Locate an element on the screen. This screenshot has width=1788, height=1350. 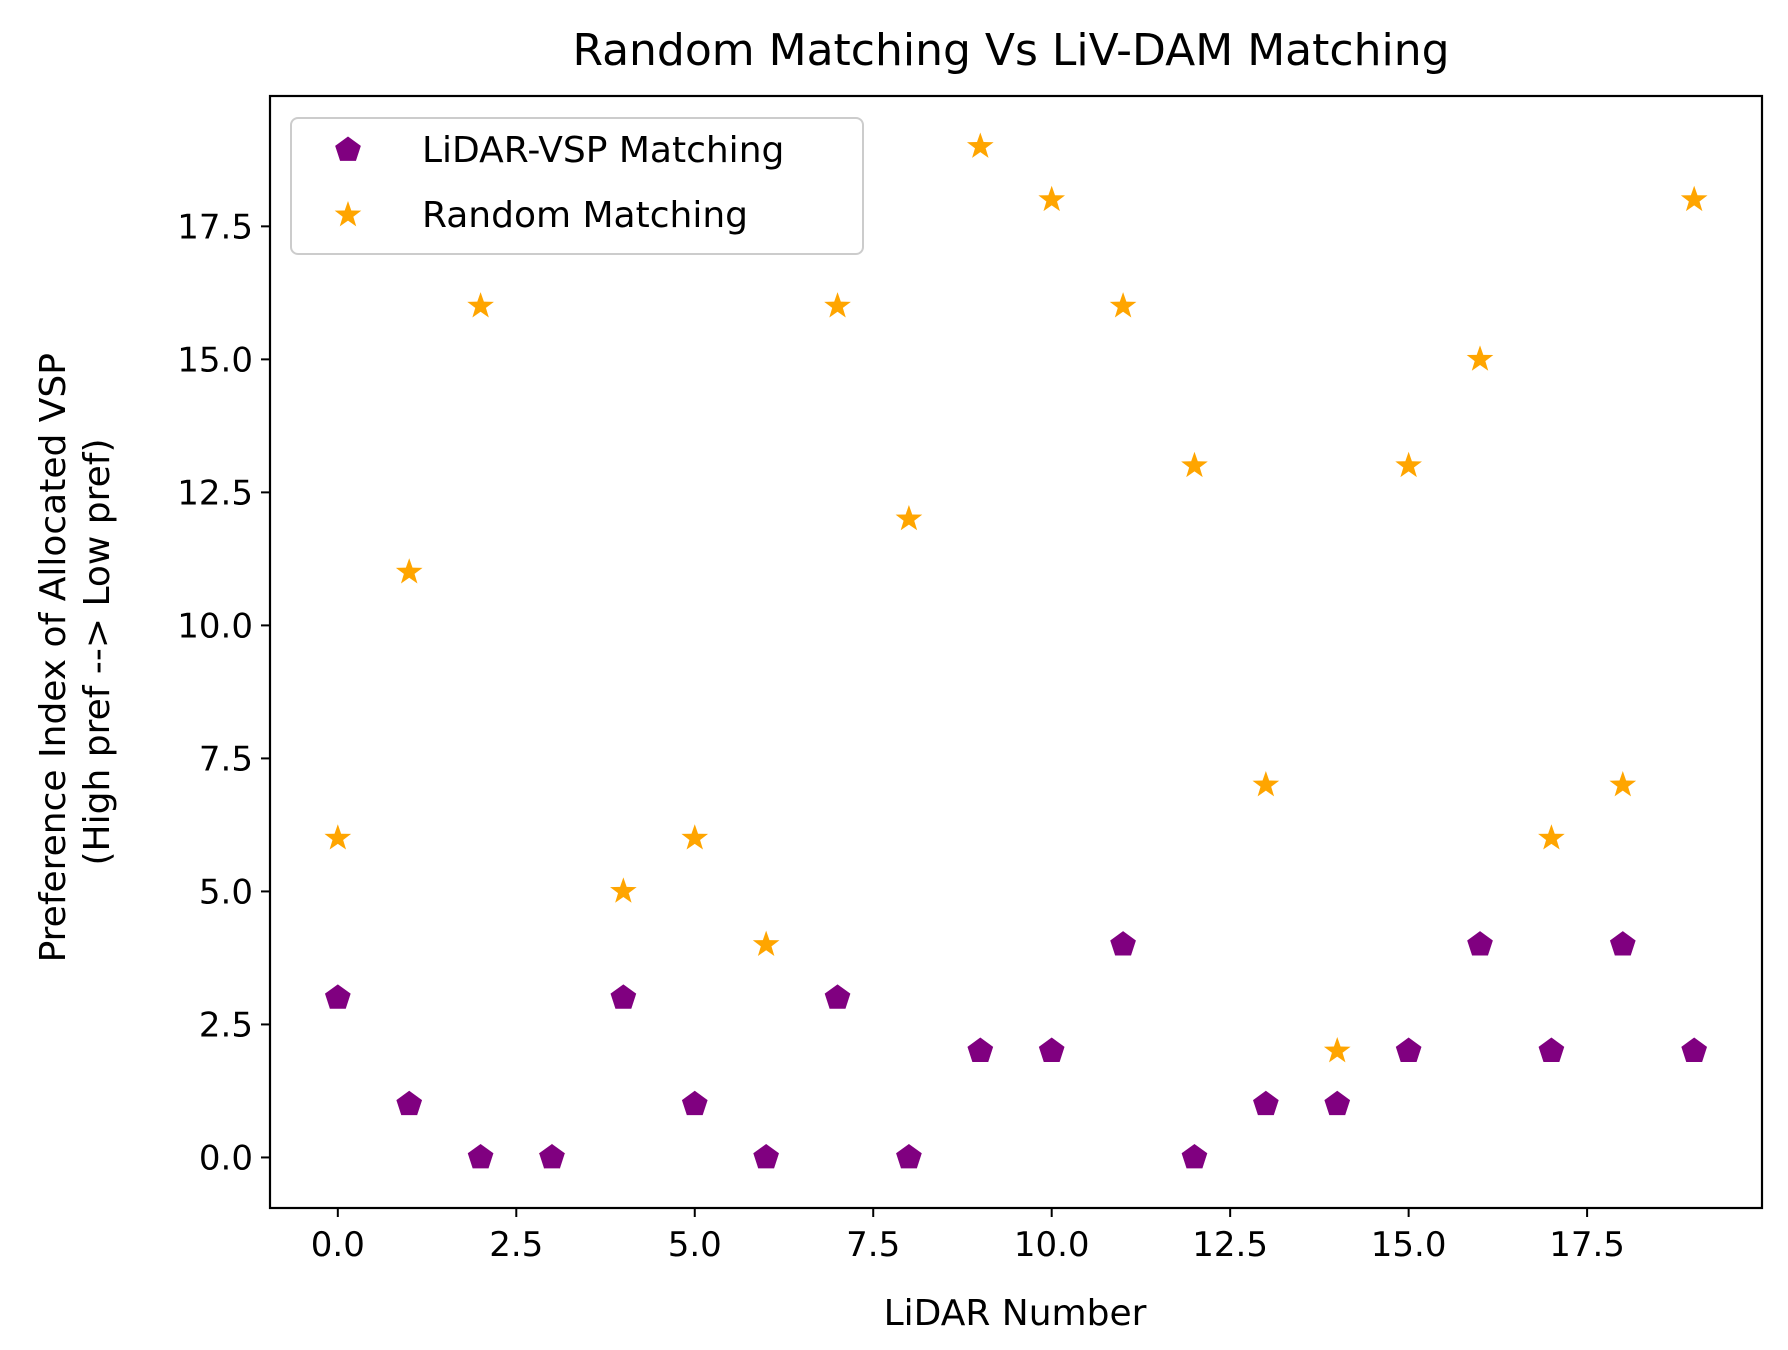
x-tick-label: 15.0 is located at coordinates (1409, 1245).